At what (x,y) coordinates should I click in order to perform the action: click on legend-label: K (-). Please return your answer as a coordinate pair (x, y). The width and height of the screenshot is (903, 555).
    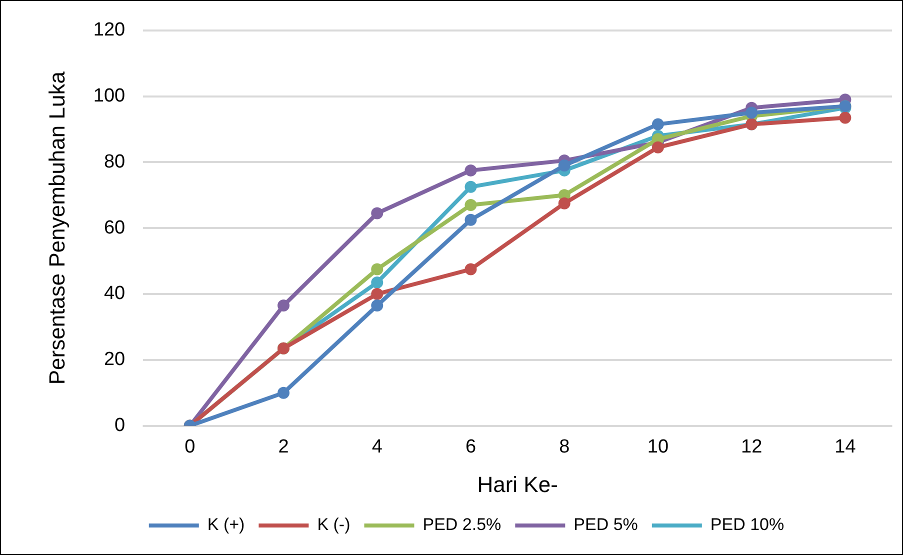
    Looking at the image, I should click on (333, 524).